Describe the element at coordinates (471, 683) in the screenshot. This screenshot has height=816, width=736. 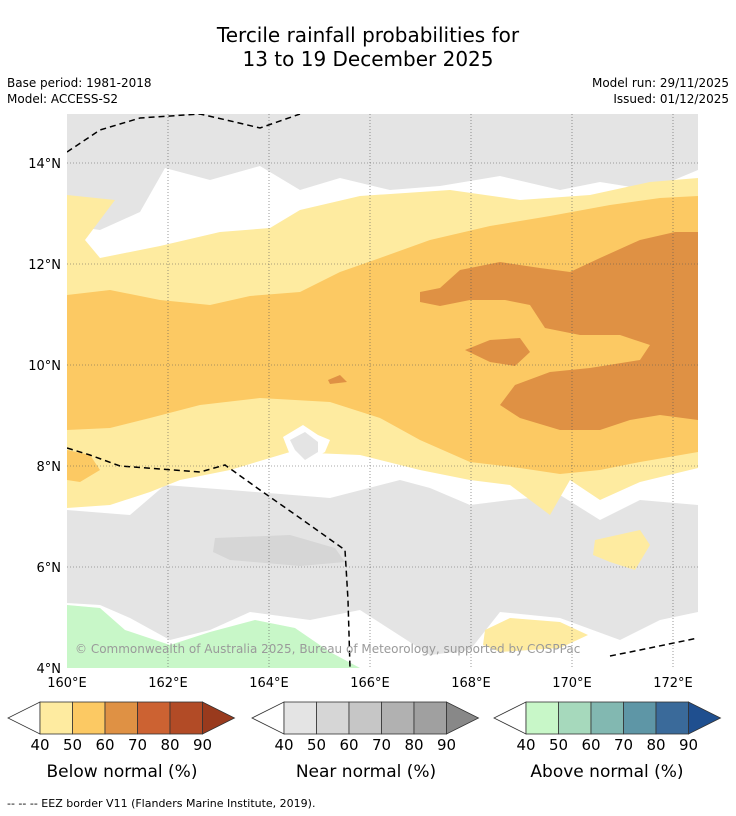
I see `lon-tick: 168°E` at that location.